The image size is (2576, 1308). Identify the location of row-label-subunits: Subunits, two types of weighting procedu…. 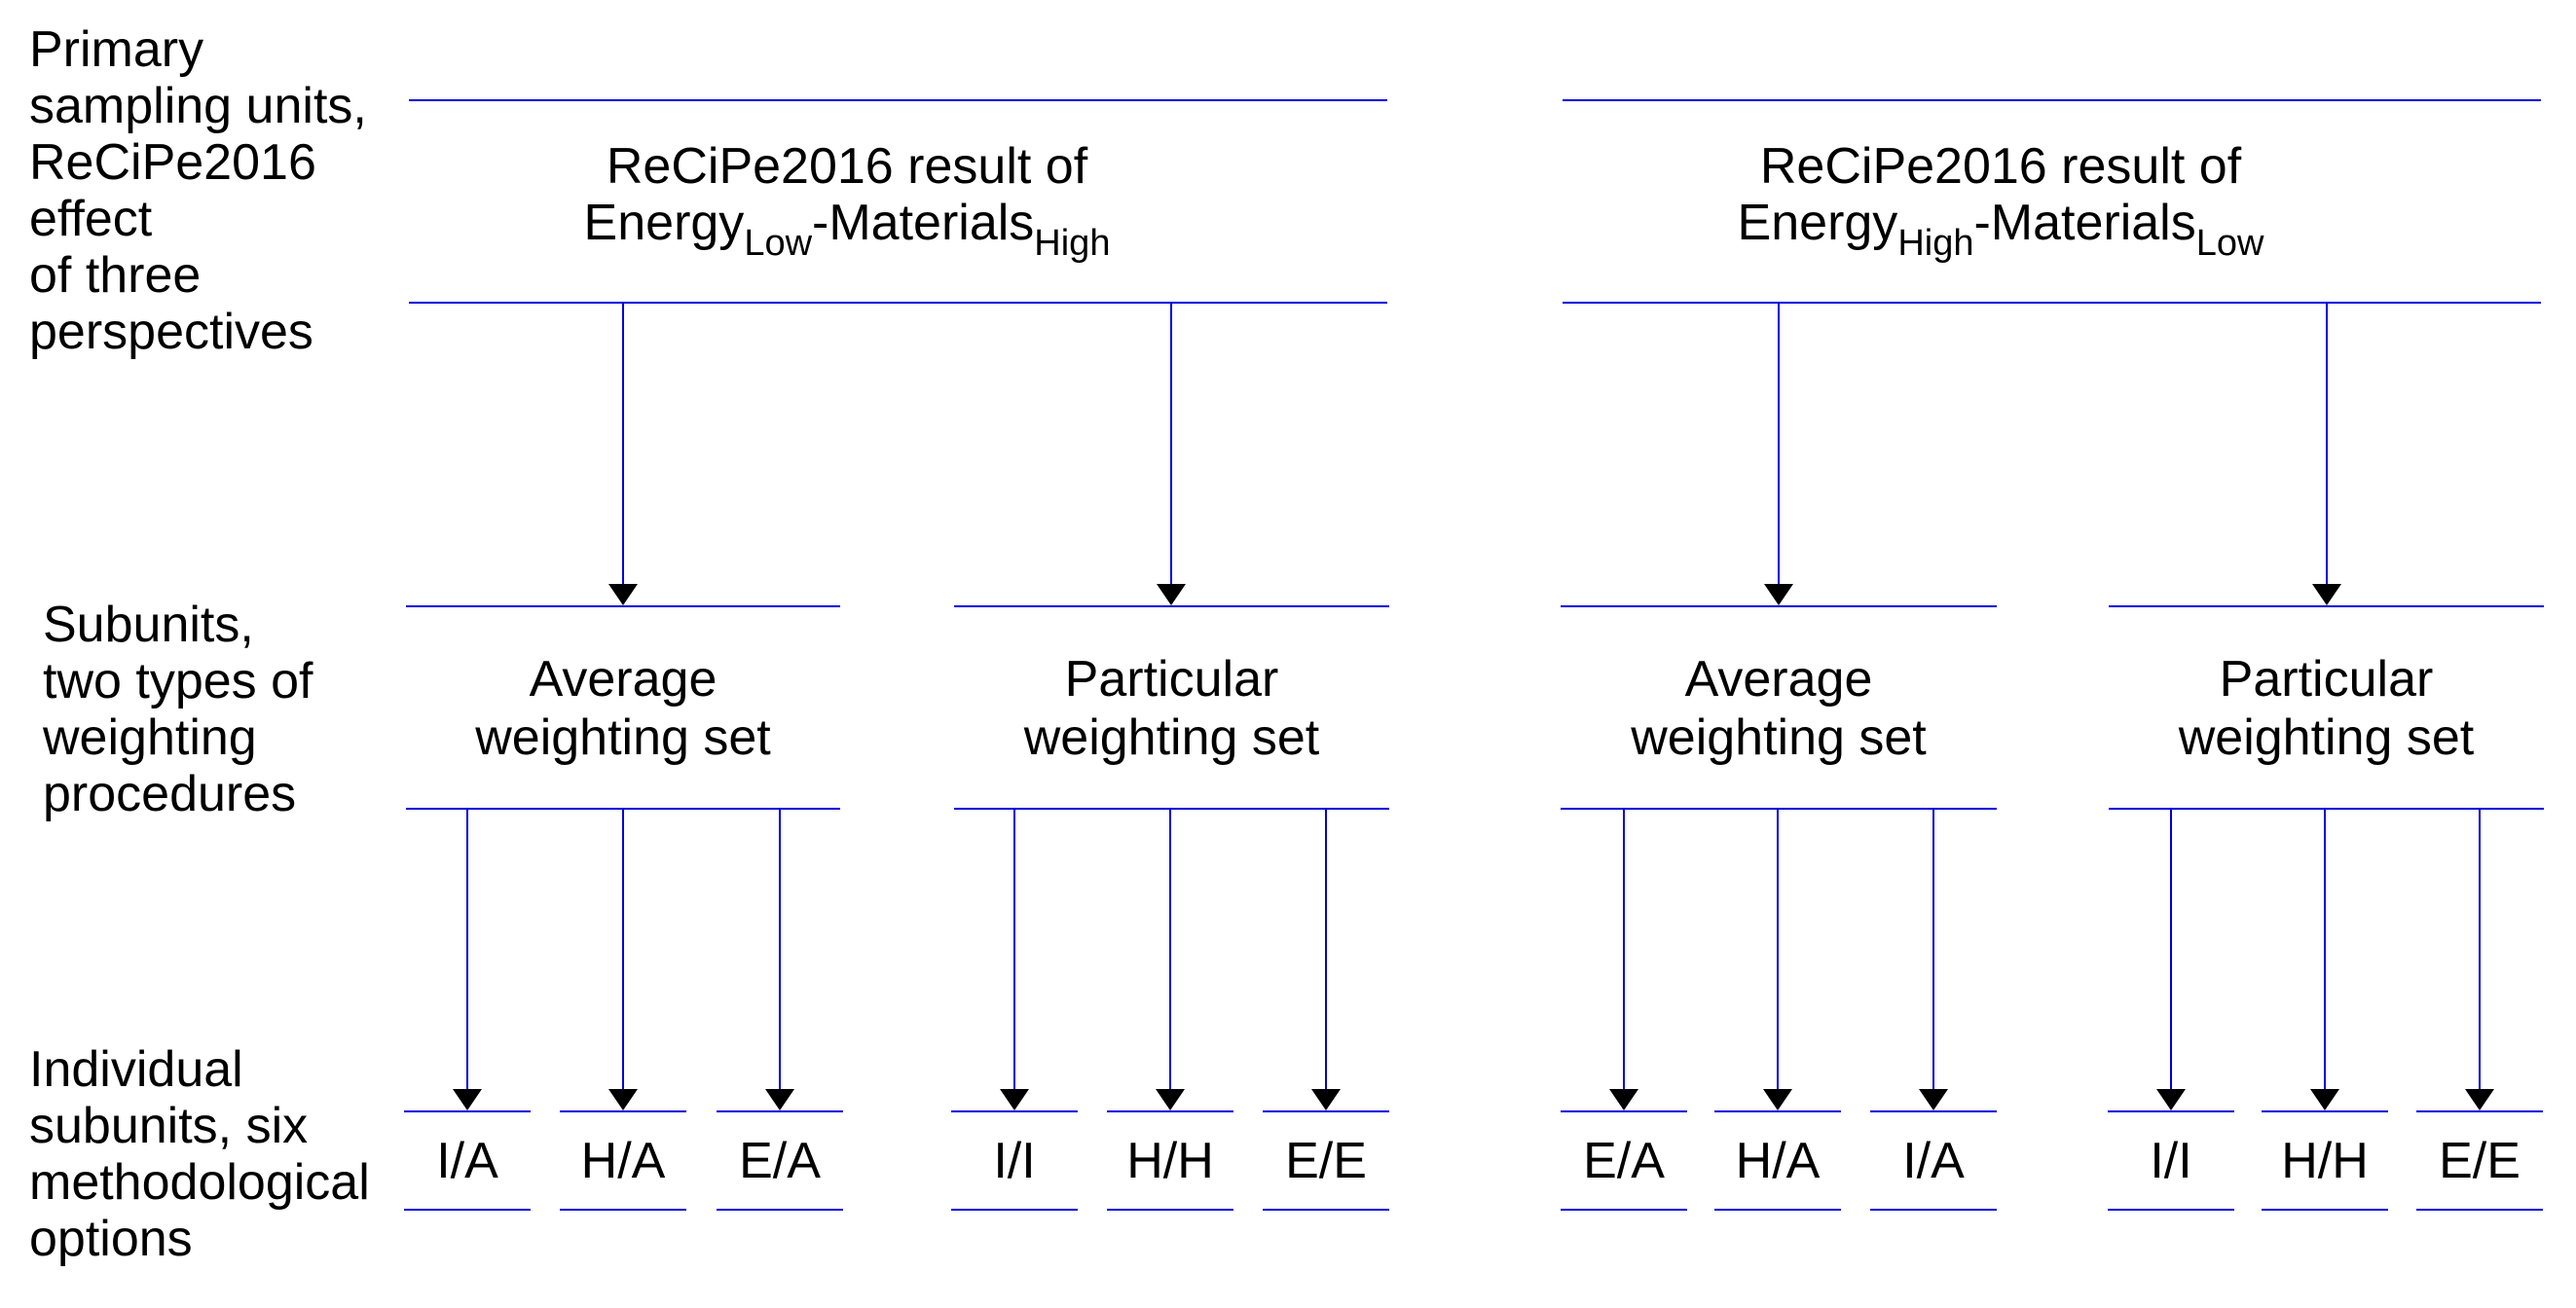
(178, 709).